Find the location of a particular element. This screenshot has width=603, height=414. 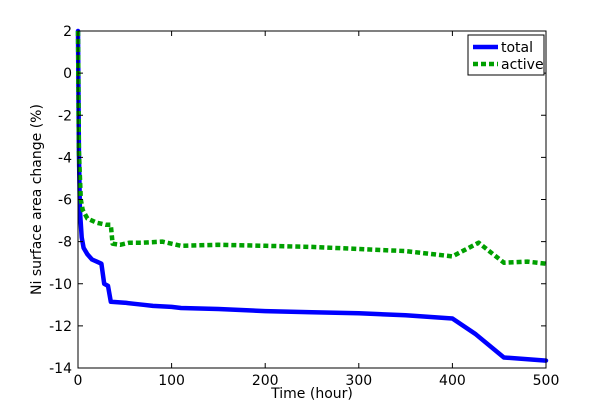

legend-box is located at coordinates (506, 55).